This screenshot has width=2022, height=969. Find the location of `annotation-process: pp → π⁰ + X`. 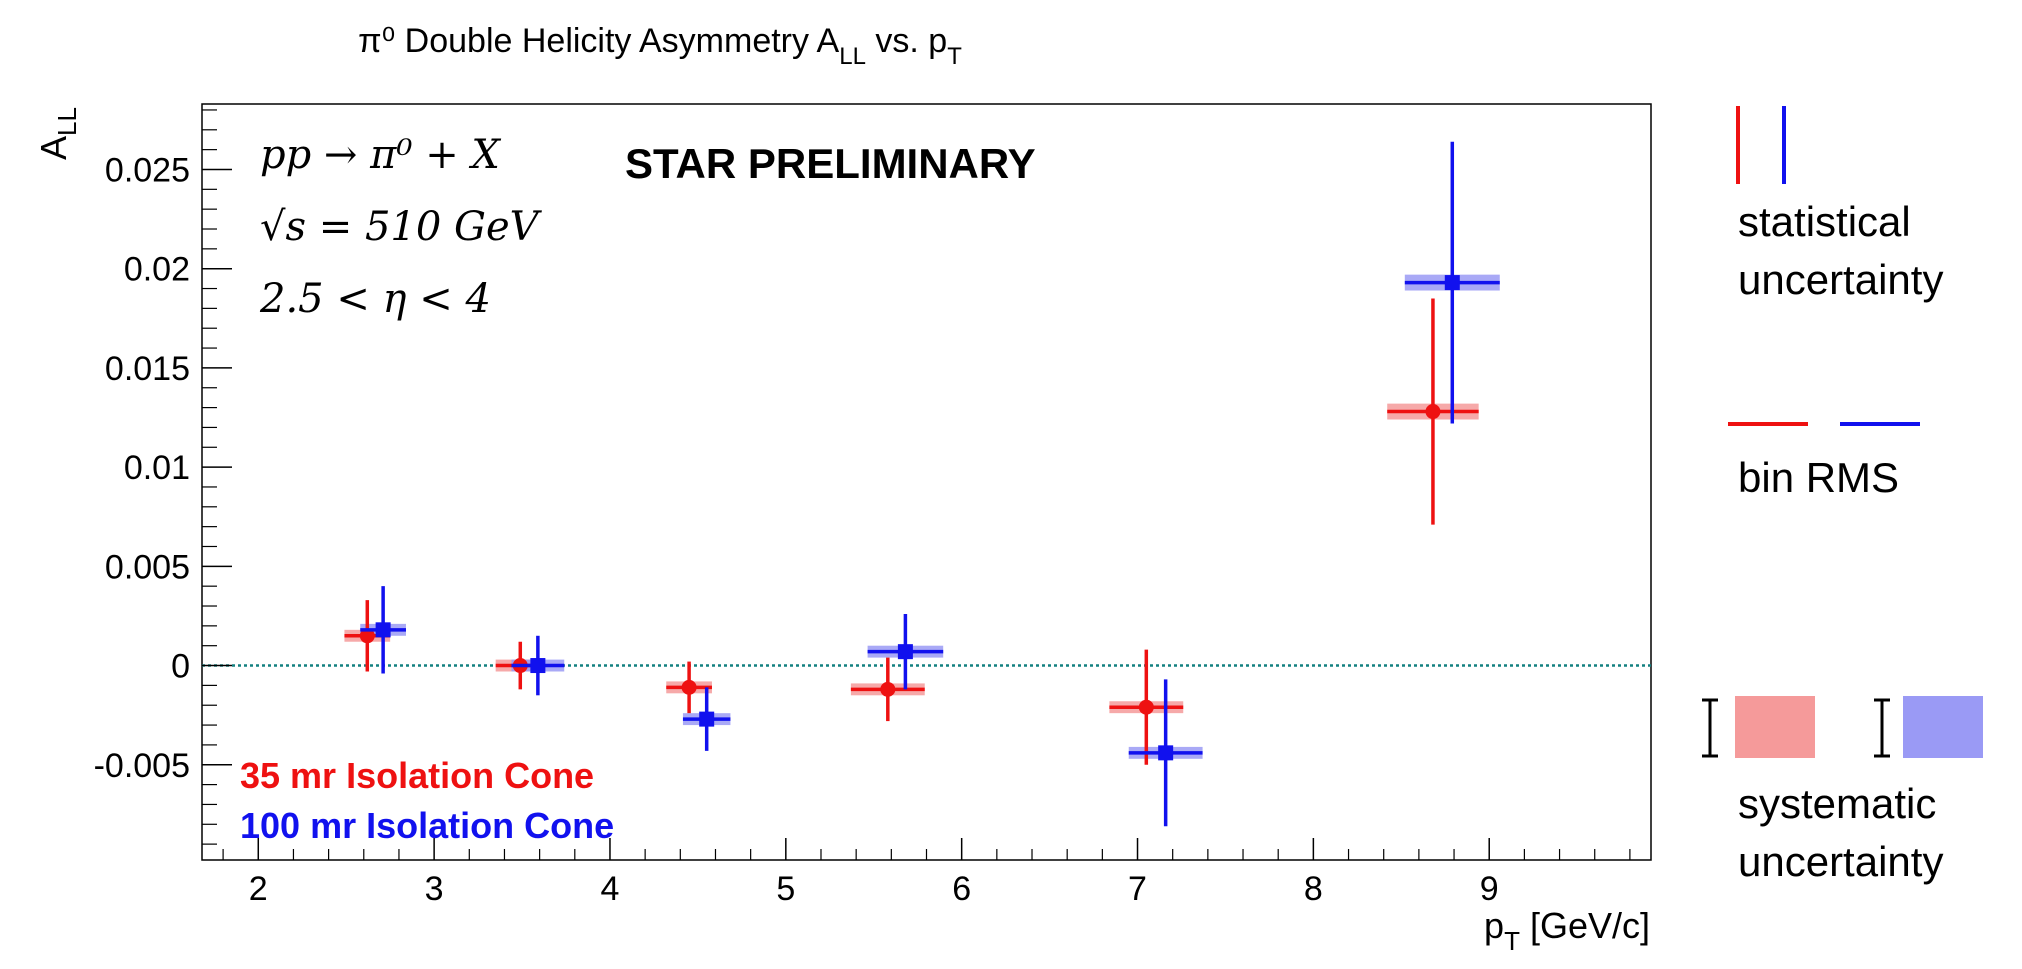

annotation-process: pp → π⁰ + X is located at coordinates (380, 155).